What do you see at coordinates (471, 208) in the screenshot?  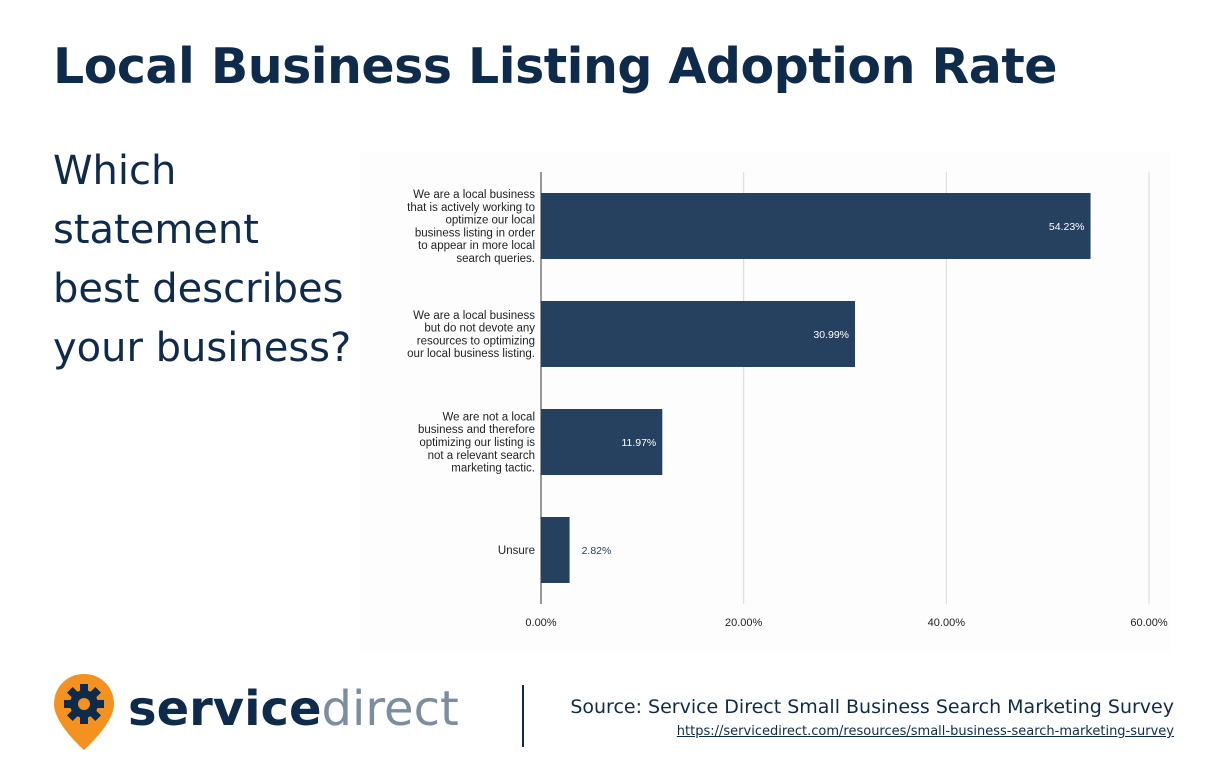 I see `category-label-line: that is actively working to` at bounding box center [471, 208].